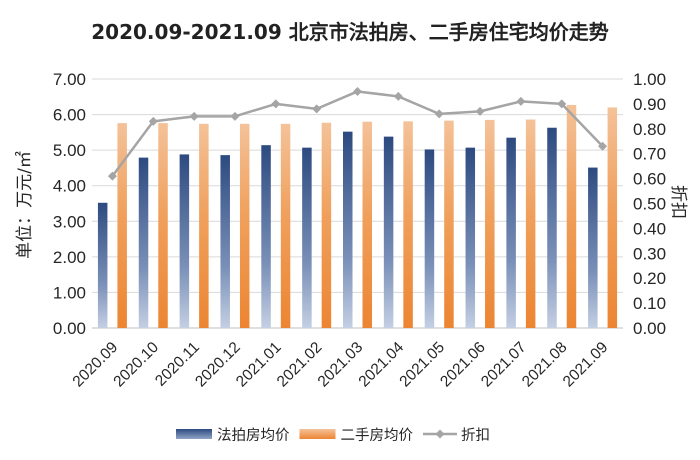  I want to click on chart-title: 2020.09-2021.09 北京市法拍房、二手房住宅均价走势, so click(349, 32).